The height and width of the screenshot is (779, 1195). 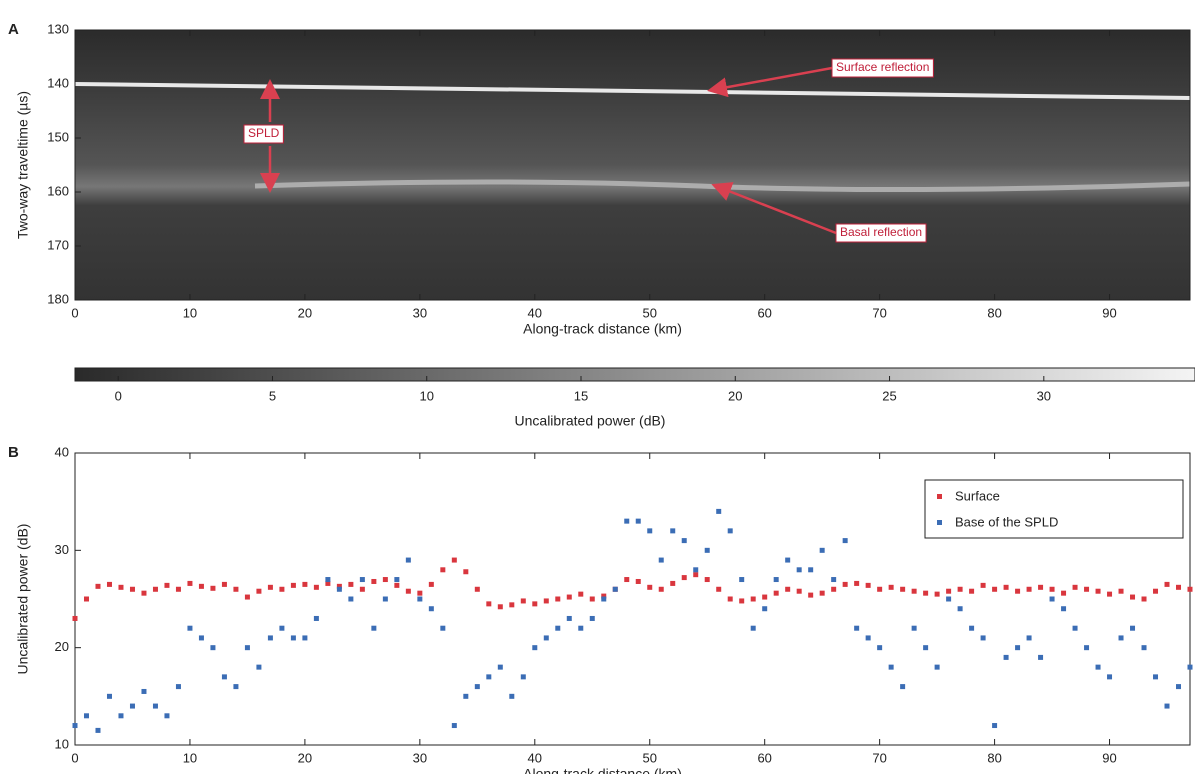 What do you see at coordinates (602, 770) in the screenshot?
I see `x-axis-label: Along-track distance (km)` at bounding box center [602, 770].